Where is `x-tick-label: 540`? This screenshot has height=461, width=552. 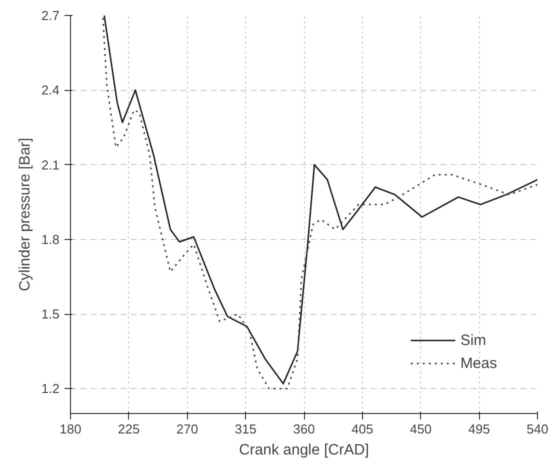
x-tick-label: 540 is located at coordinates (537, 429).